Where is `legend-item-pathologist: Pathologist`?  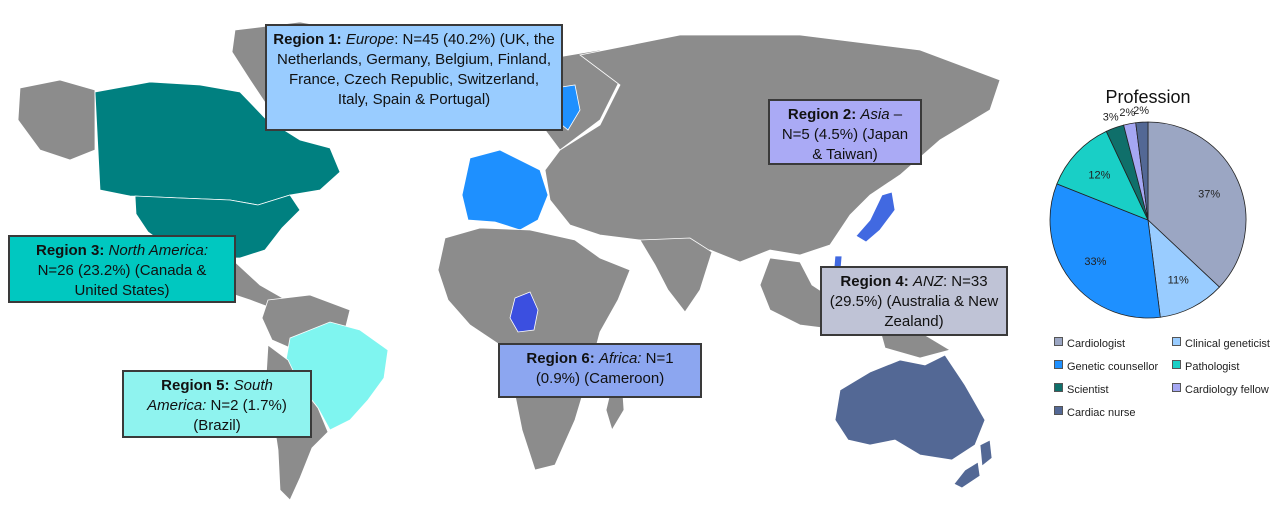
legend-item-pathologist: Pathologist is located at coordinates (1205, 367).